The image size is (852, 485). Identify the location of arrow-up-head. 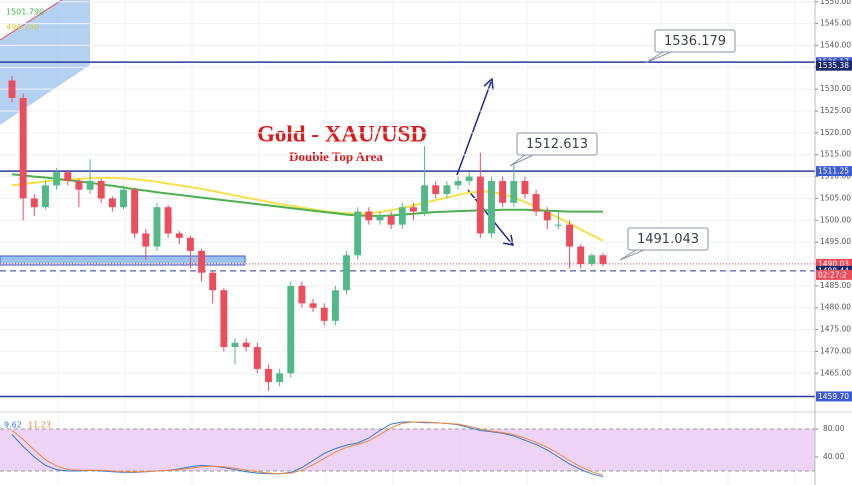
(488, 84).